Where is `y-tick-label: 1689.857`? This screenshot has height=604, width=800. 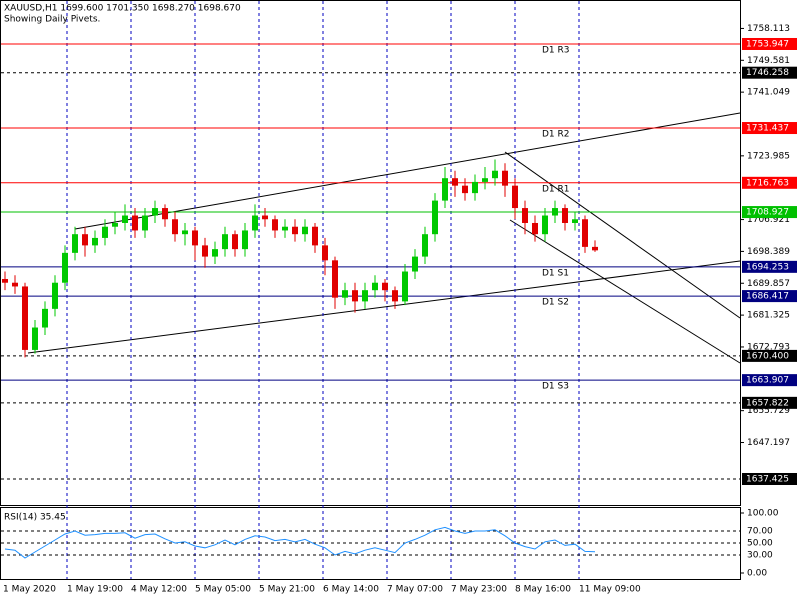 y-tick-label: 1689.857 is located at coordinates (768, 284).